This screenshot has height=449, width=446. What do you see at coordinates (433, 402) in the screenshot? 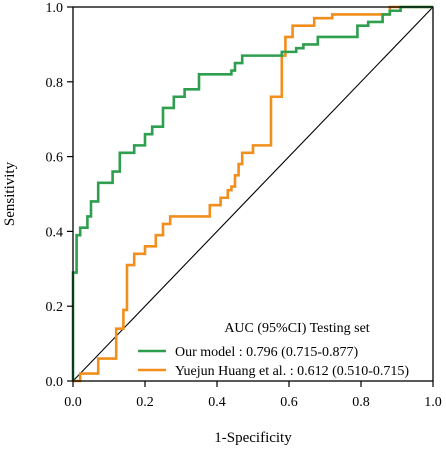
I see `x-tick-label: 1.0` at bounding box center [433, 402].